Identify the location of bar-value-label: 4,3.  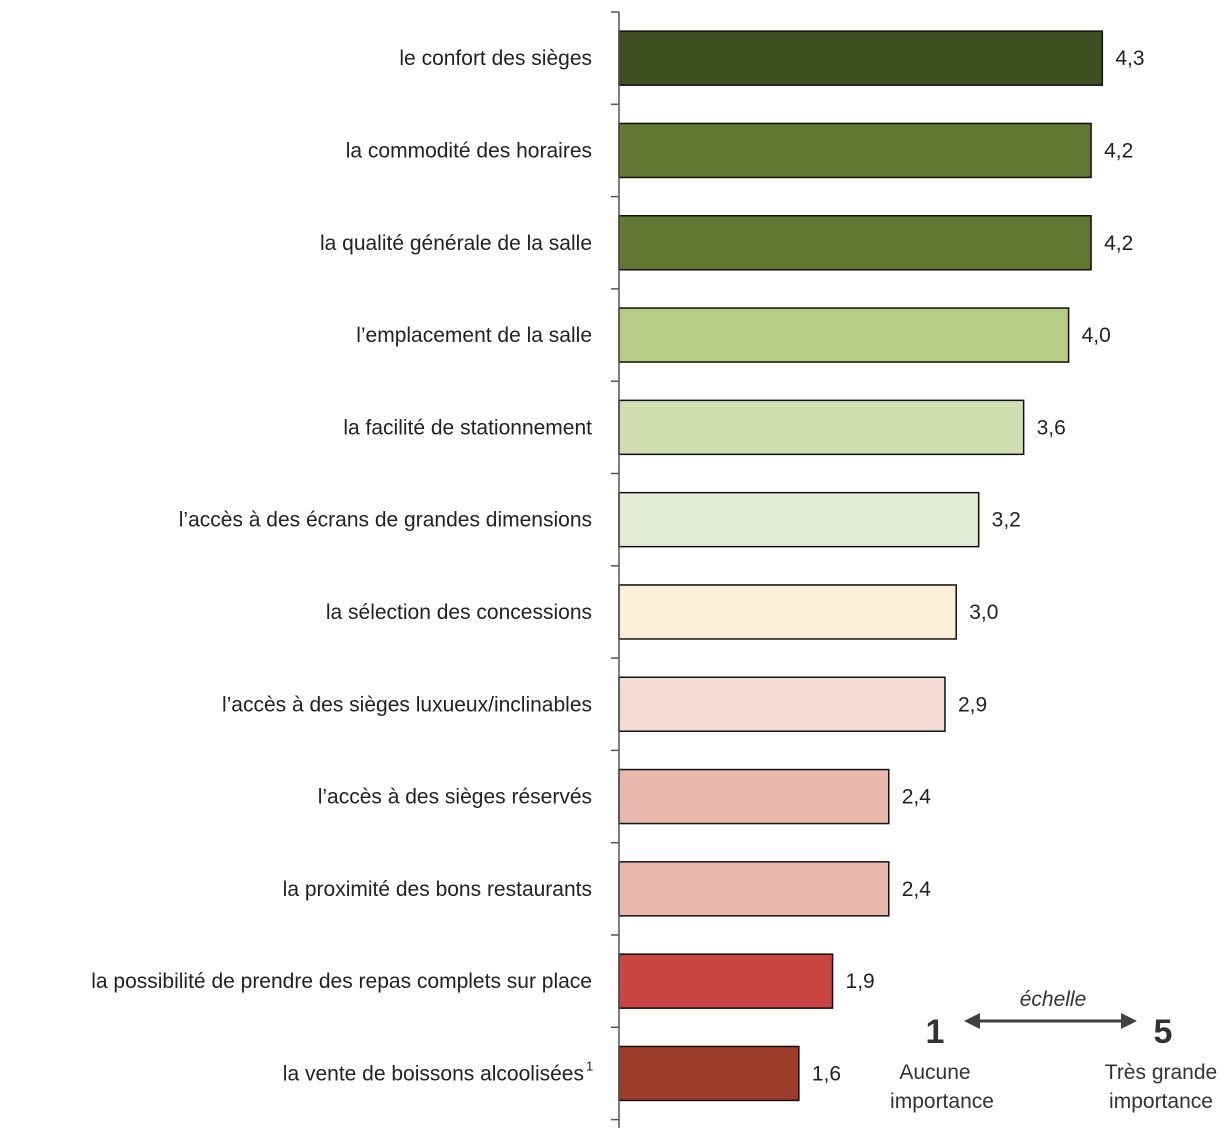
(1129, 58).